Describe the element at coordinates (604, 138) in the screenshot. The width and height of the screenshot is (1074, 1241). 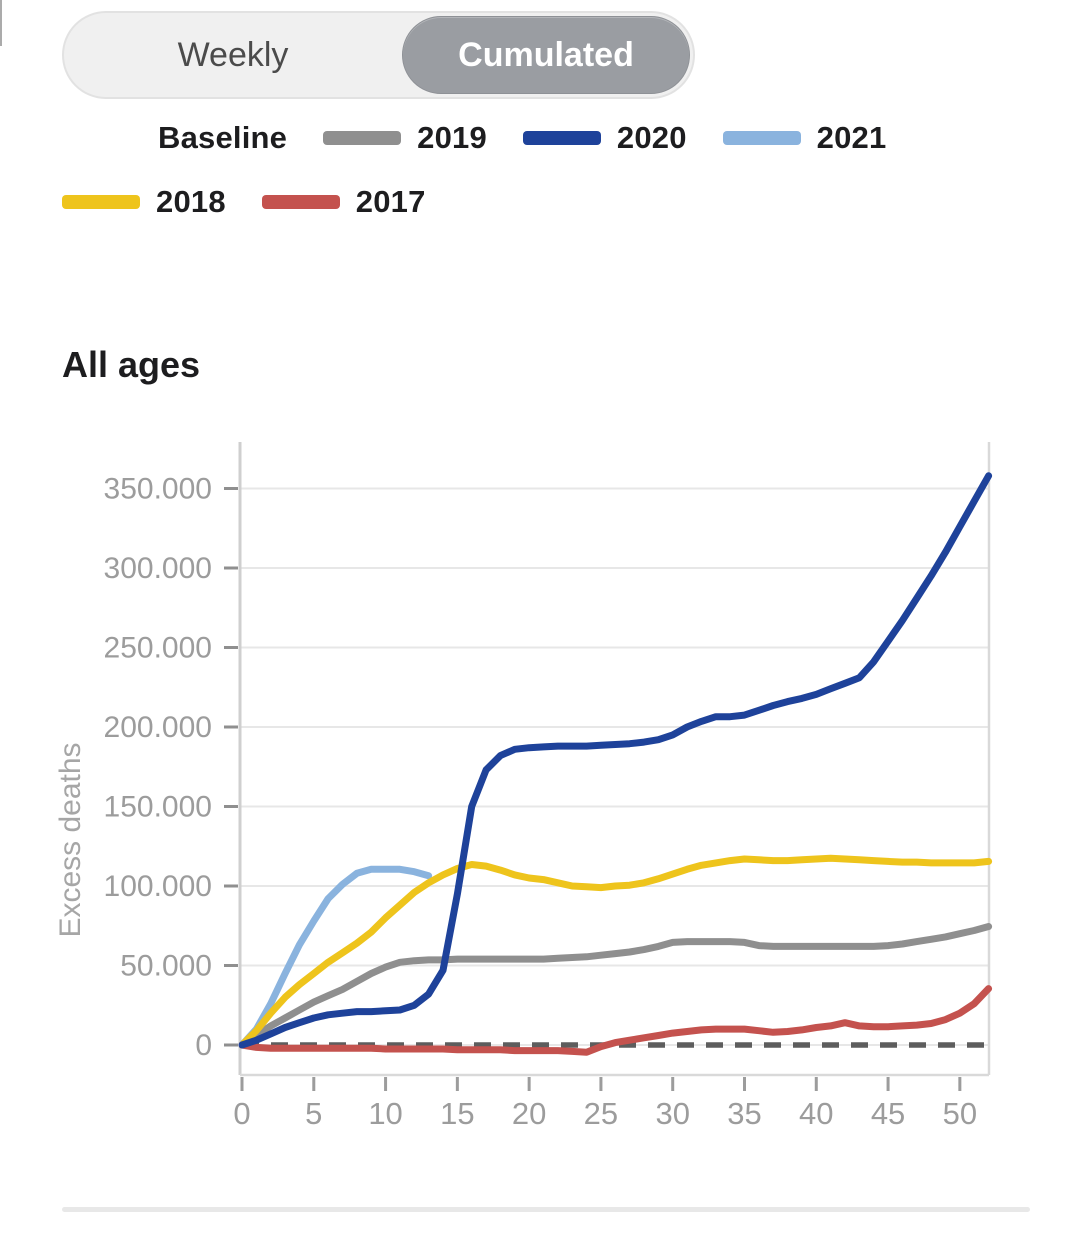
I see `legend-item-2020: 2020` at that location.